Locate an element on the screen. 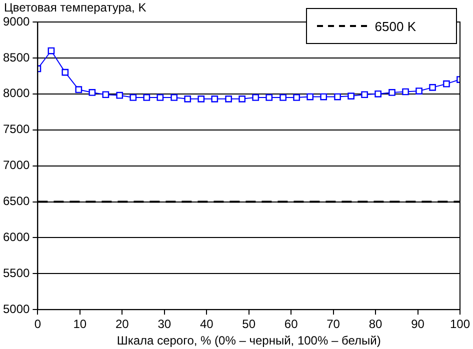 This screenshot has width=473, height=349. y-tick-label: 8000 is located at coordinates (16, 93).